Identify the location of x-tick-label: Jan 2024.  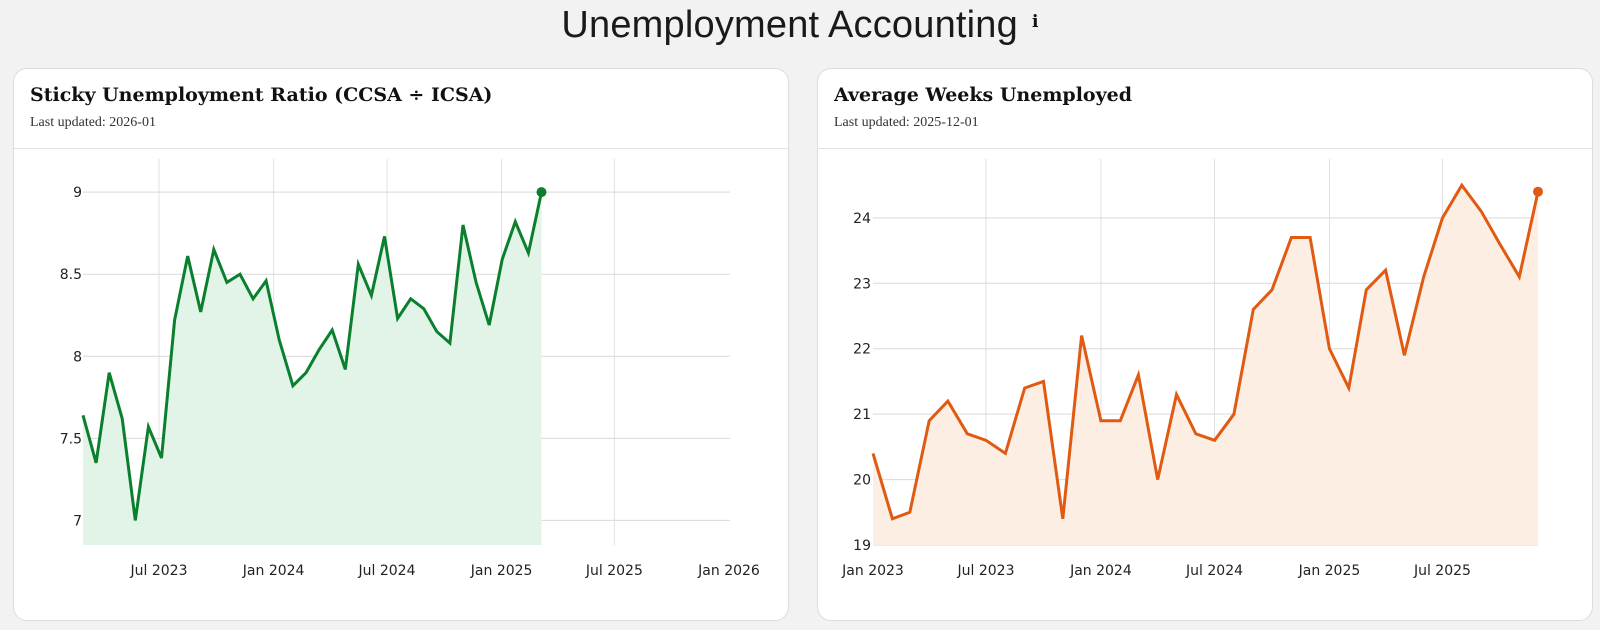
(1100, 571).